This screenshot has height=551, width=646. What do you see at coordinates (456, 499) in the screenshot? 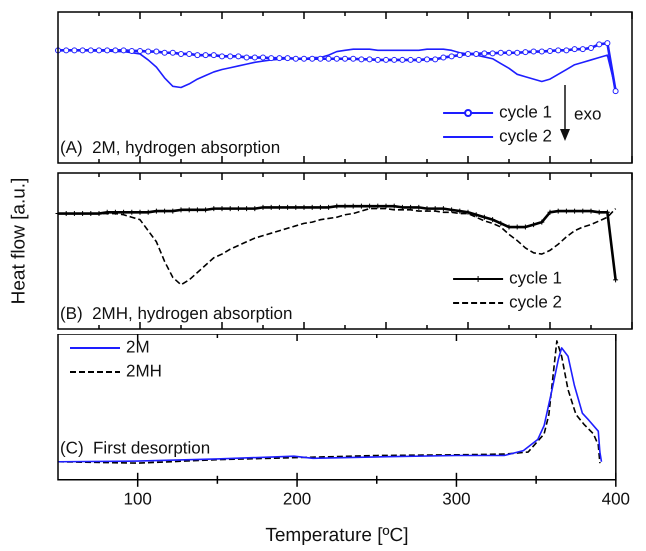
I see `x-tick-label: 300` at bounding box center [456, 499].